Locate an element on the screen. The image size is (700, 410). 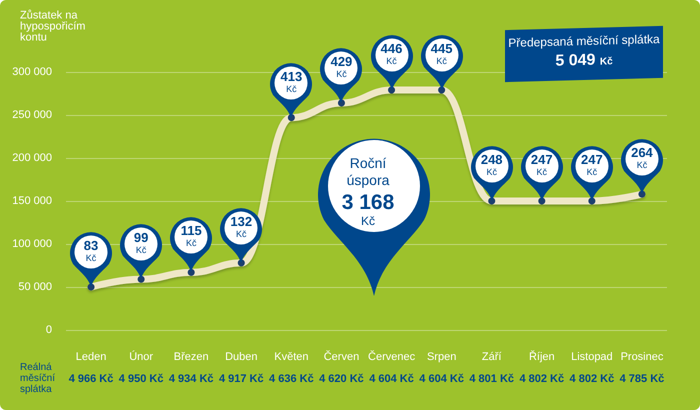
x-tick-label: Říjen is located at coordinates (541, 356).